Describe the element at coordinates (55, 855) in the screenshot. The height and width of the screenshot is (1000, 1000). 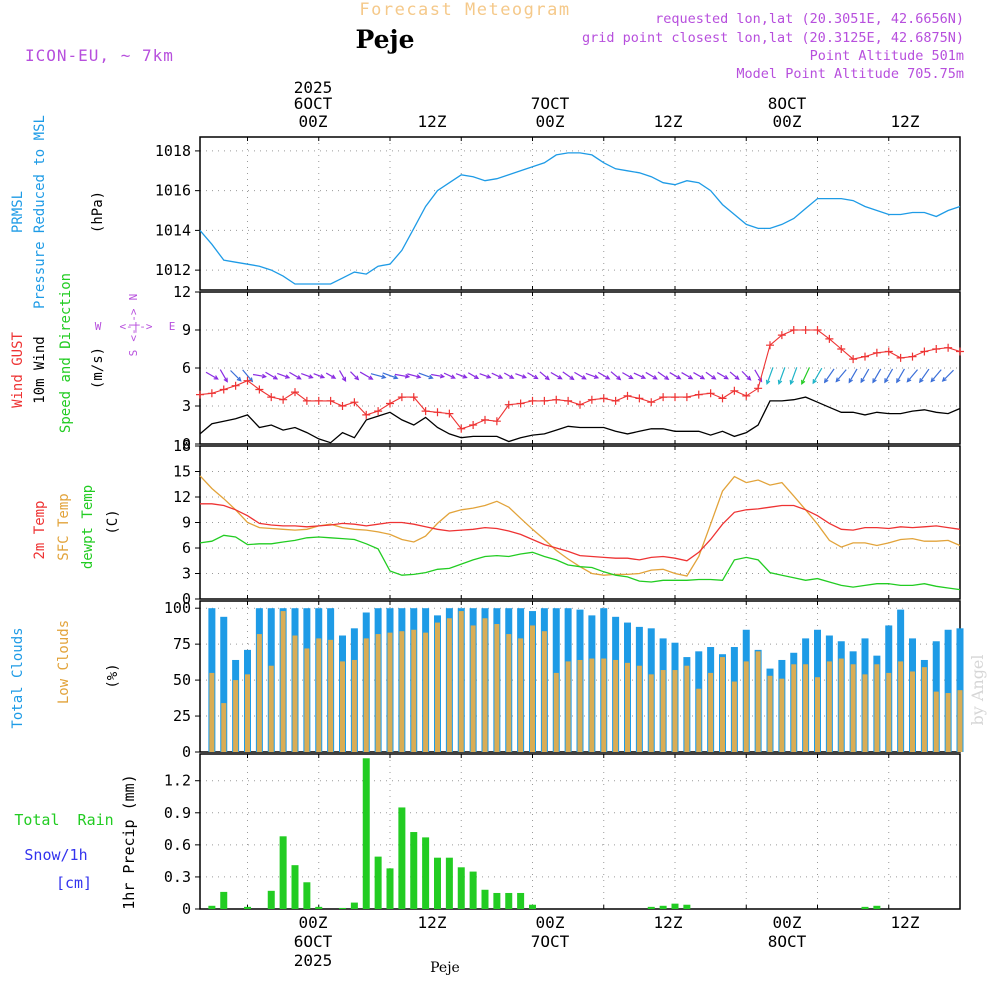
I see `precip-label-snow: Snow/1h` at that location.